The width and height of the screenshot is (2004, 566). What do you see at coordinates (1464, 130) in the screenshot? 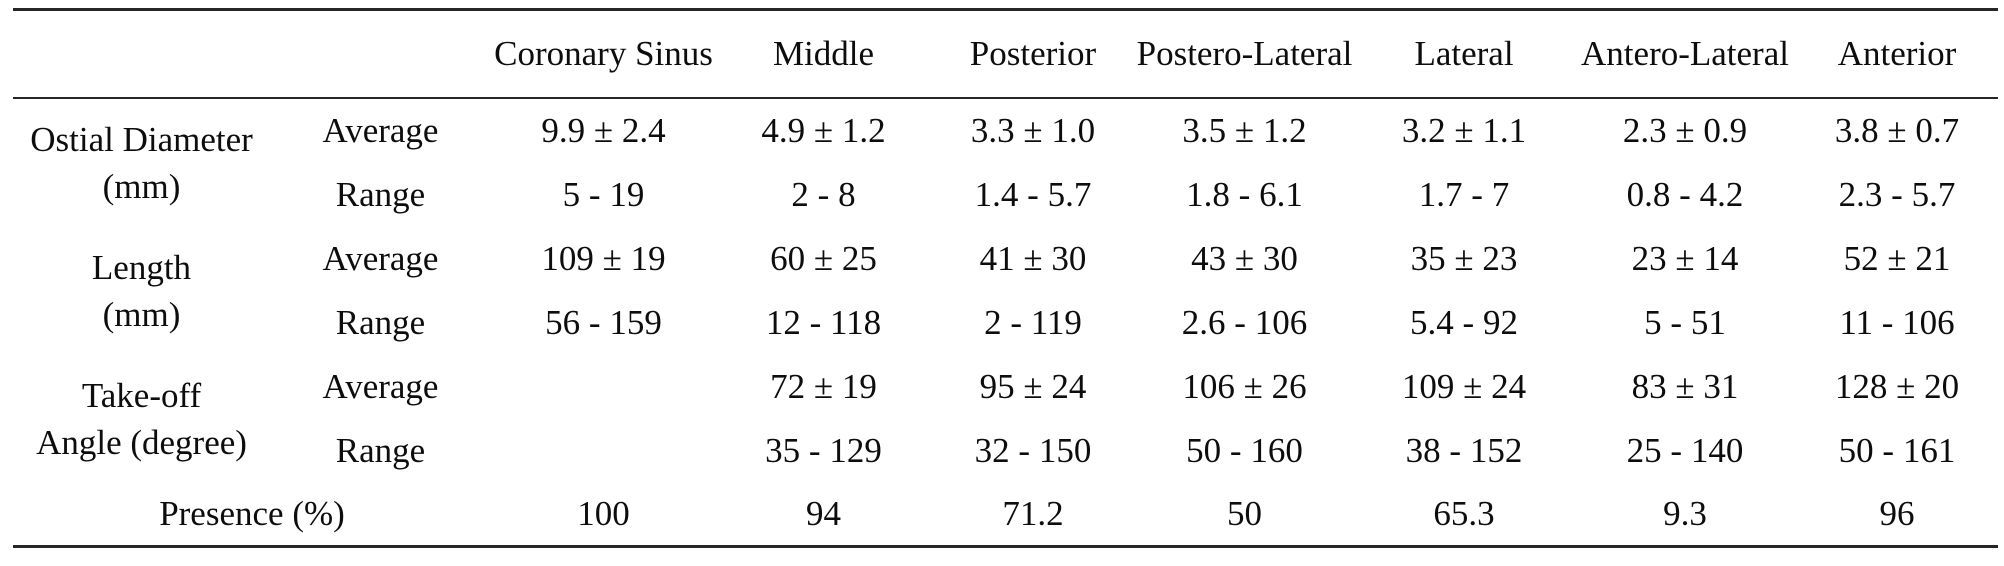
I see `data-cell: 3.2 ± 1.1` at bounding box center [1464, 130].